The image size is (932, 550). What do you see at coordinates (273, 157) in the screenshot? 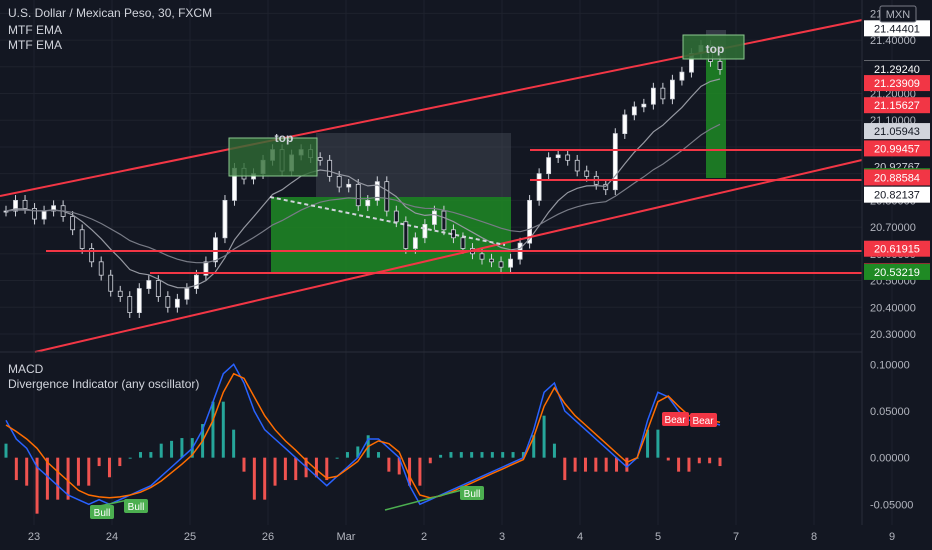
I see `top-box-left` at bounding box center [273, 157].